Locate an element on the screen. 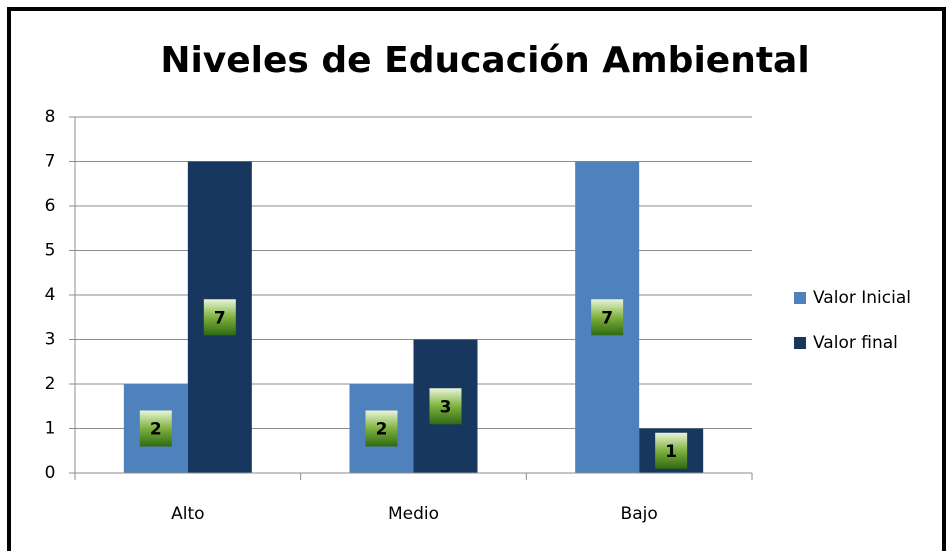  y-tick-label: 0 is located at coordinates (50, 473).